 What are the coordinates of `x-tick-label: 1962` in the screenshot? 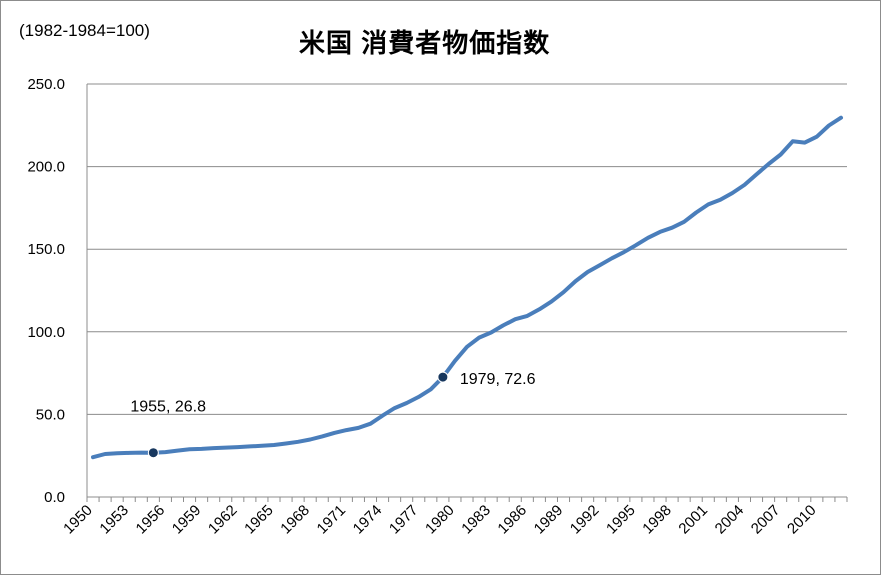 It's located at (223, 520).